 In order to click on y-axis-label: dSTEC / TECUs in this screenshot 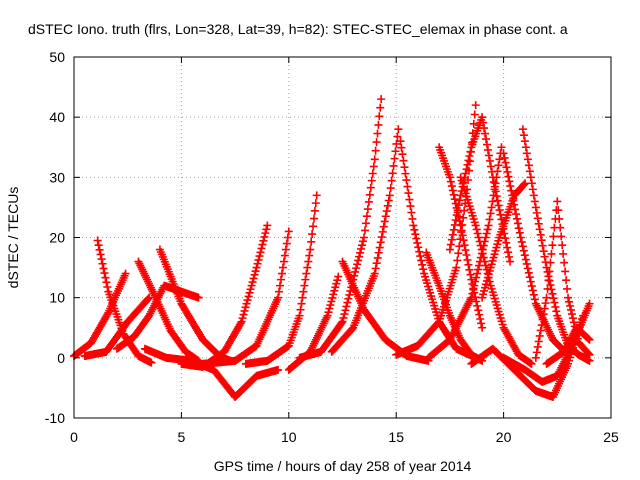, I will do `click(13, 238)`.